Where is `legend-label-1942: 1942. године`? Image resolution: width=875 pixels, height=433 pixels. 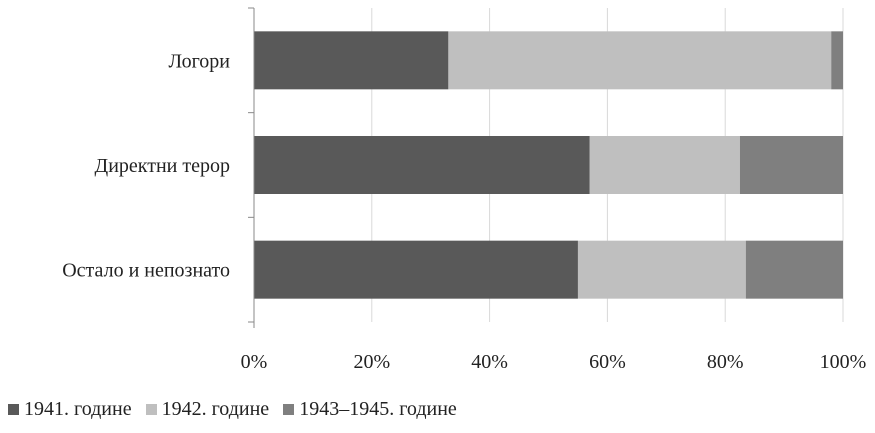
legend-label-1942: 1942. године is located at coordinates (215, 409).